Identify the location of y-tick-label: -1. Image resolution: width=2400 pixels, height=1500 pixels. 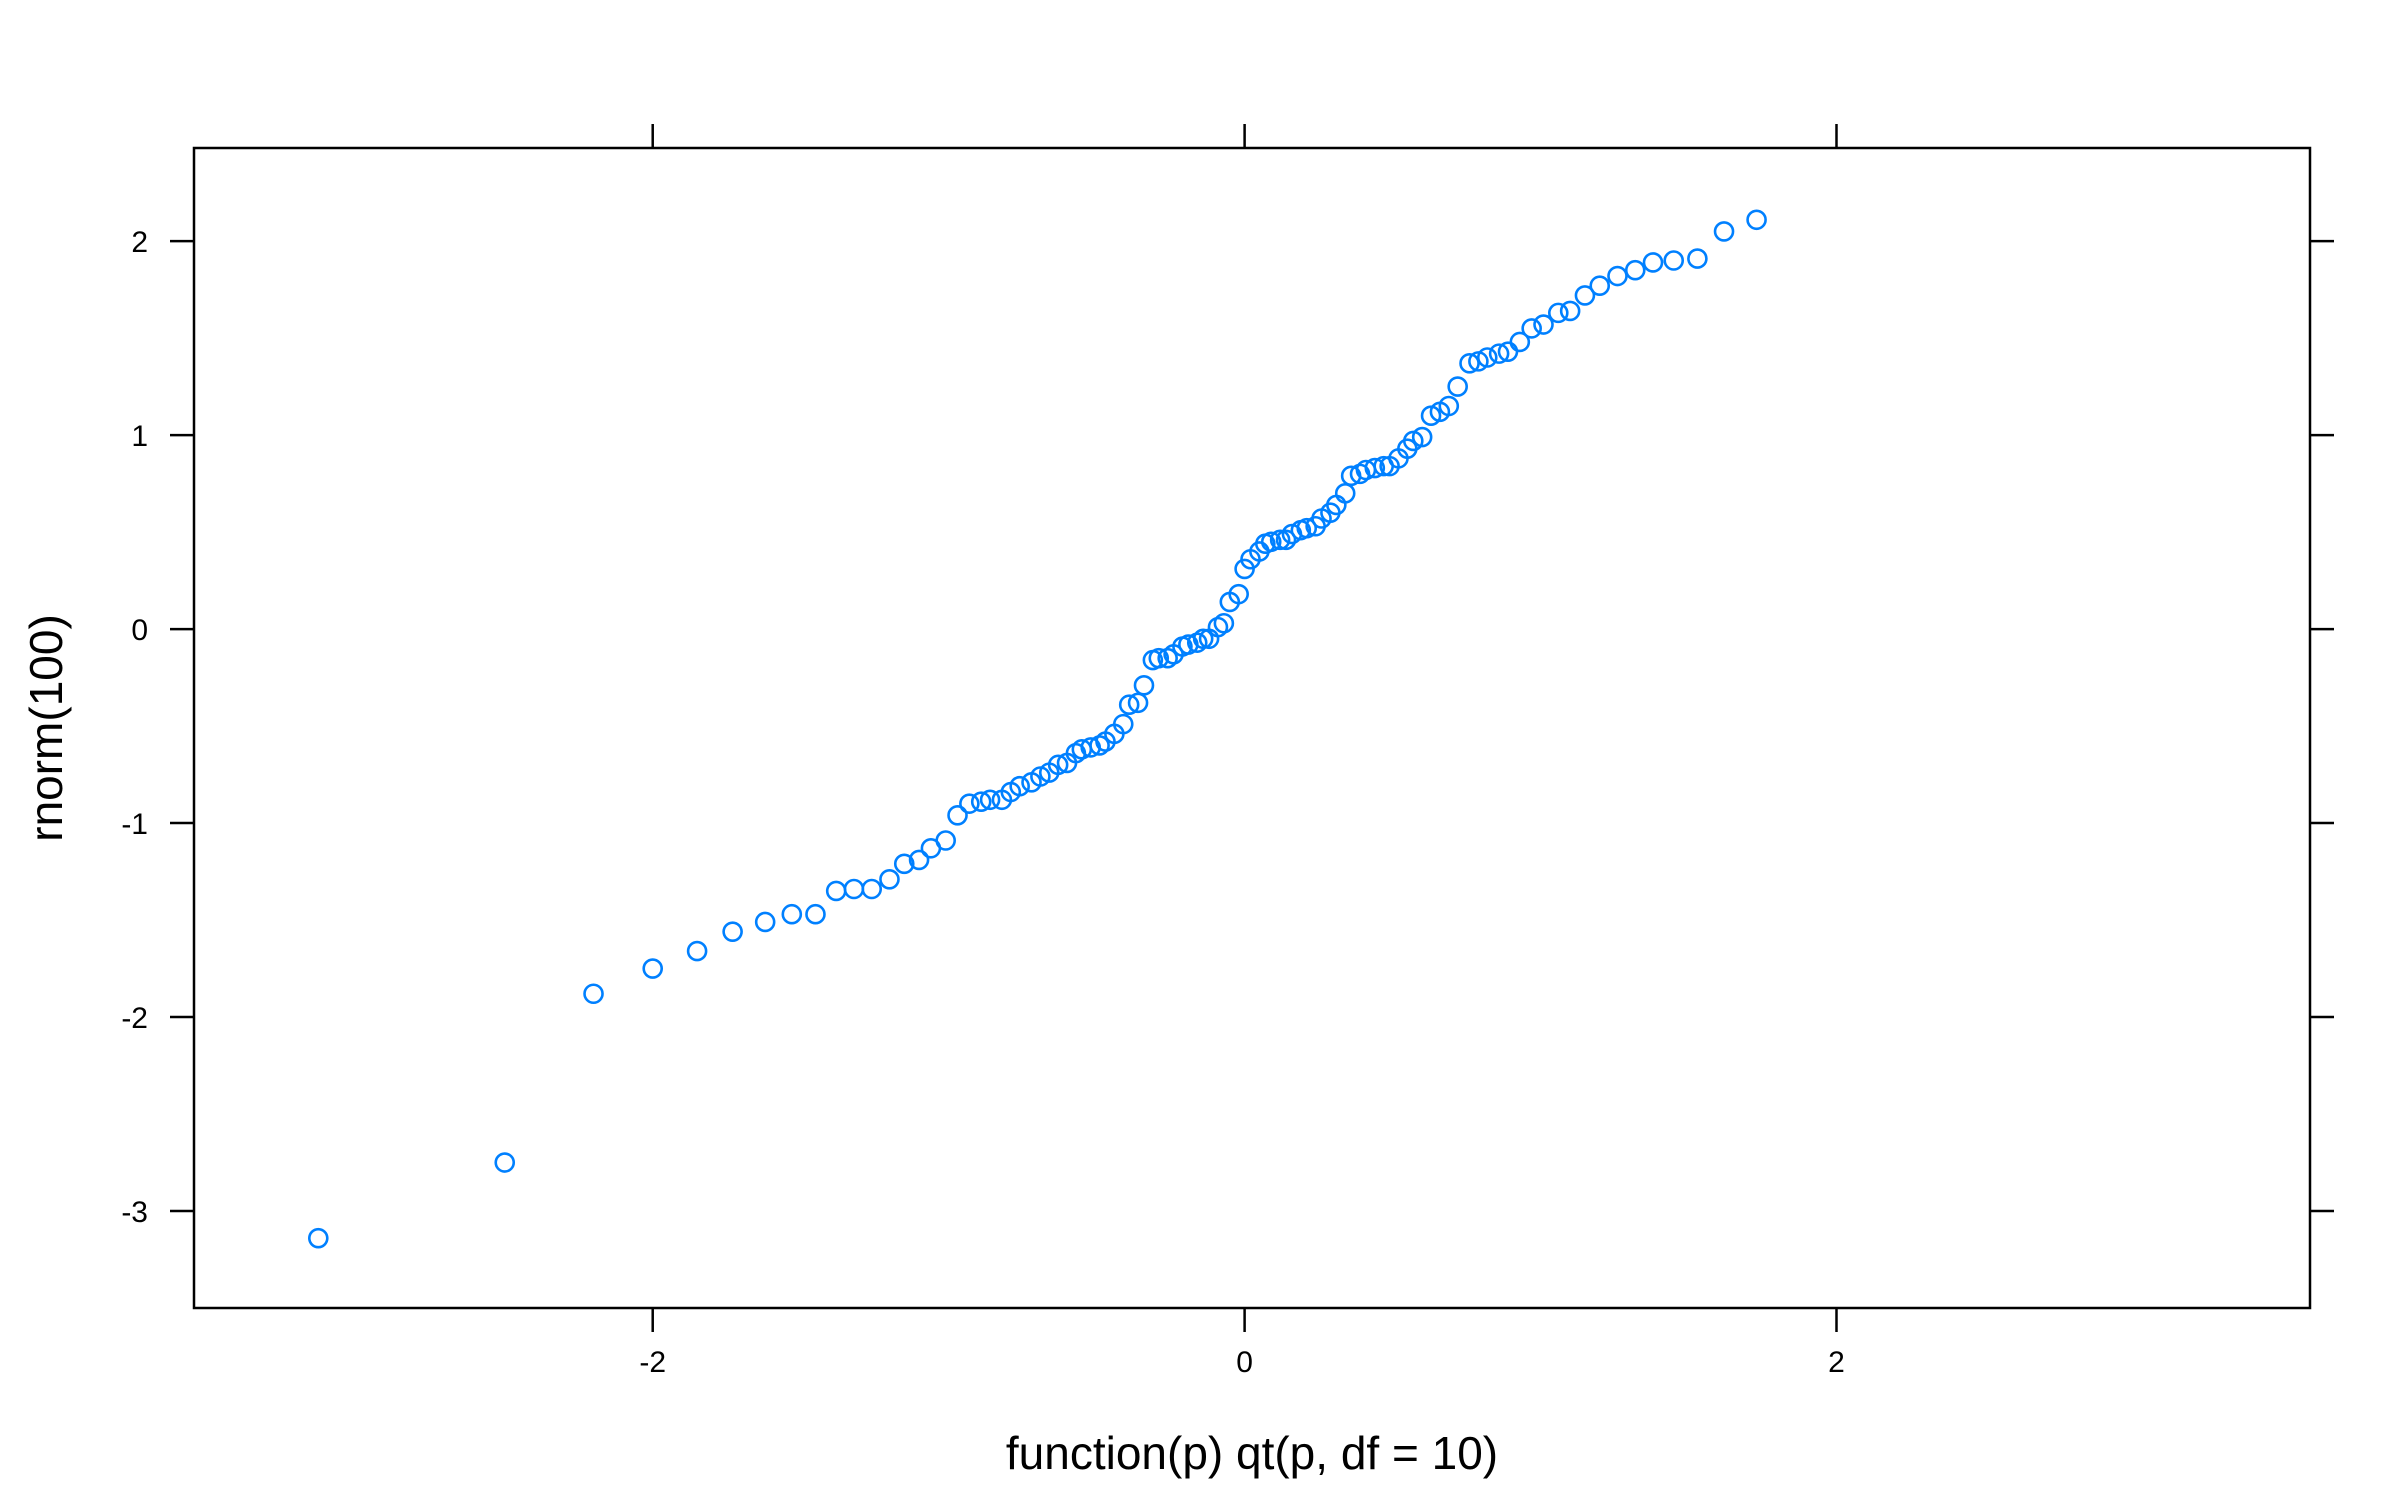
(134, 824).